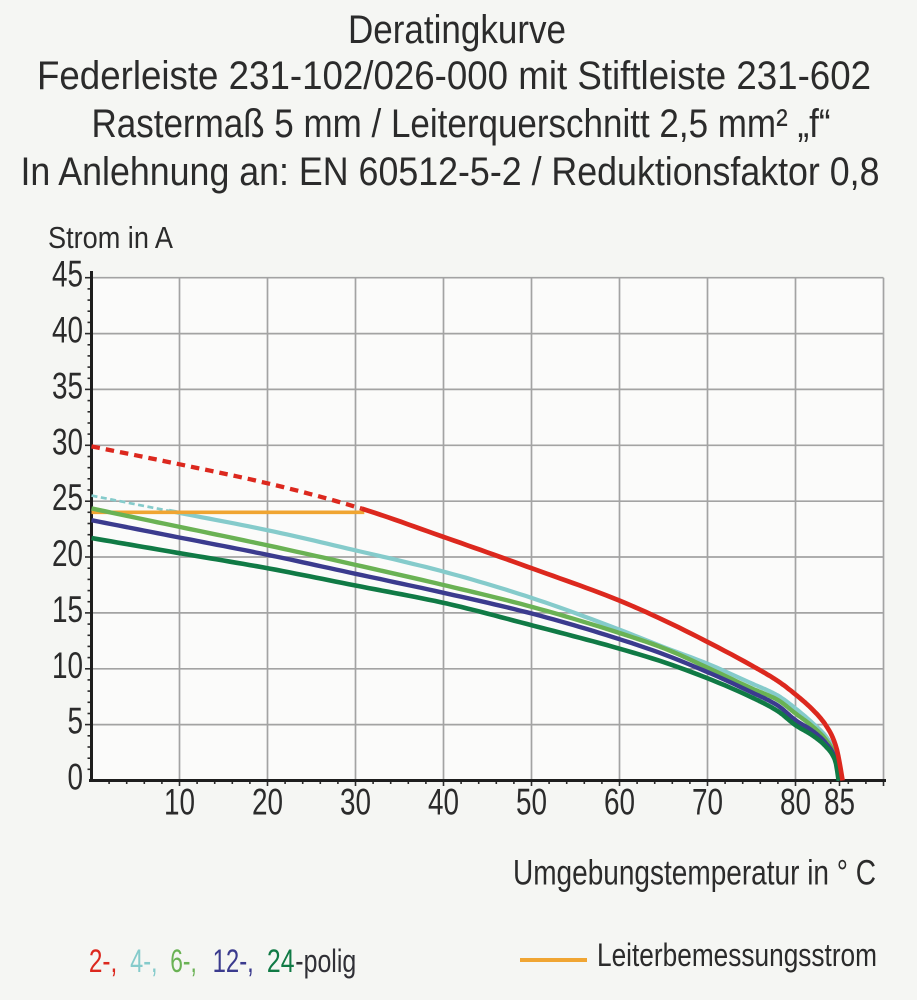  I want to click on svg-text: Strom in A, so click(110, 237).